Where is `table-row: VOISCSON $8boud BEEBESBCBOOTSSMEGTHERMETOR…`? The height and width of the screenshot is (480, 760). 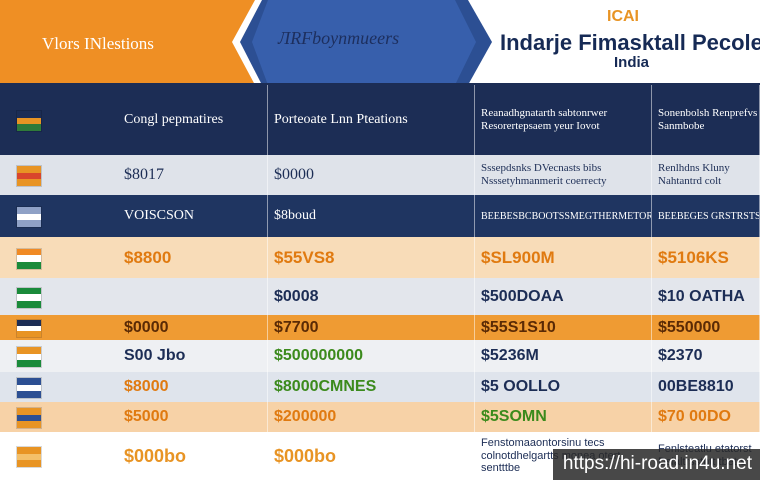 table-row: VOISCSON $8boud BEEBESBCBOOTSSMEGTHERMETOR… is located at coordinates (380, 216).